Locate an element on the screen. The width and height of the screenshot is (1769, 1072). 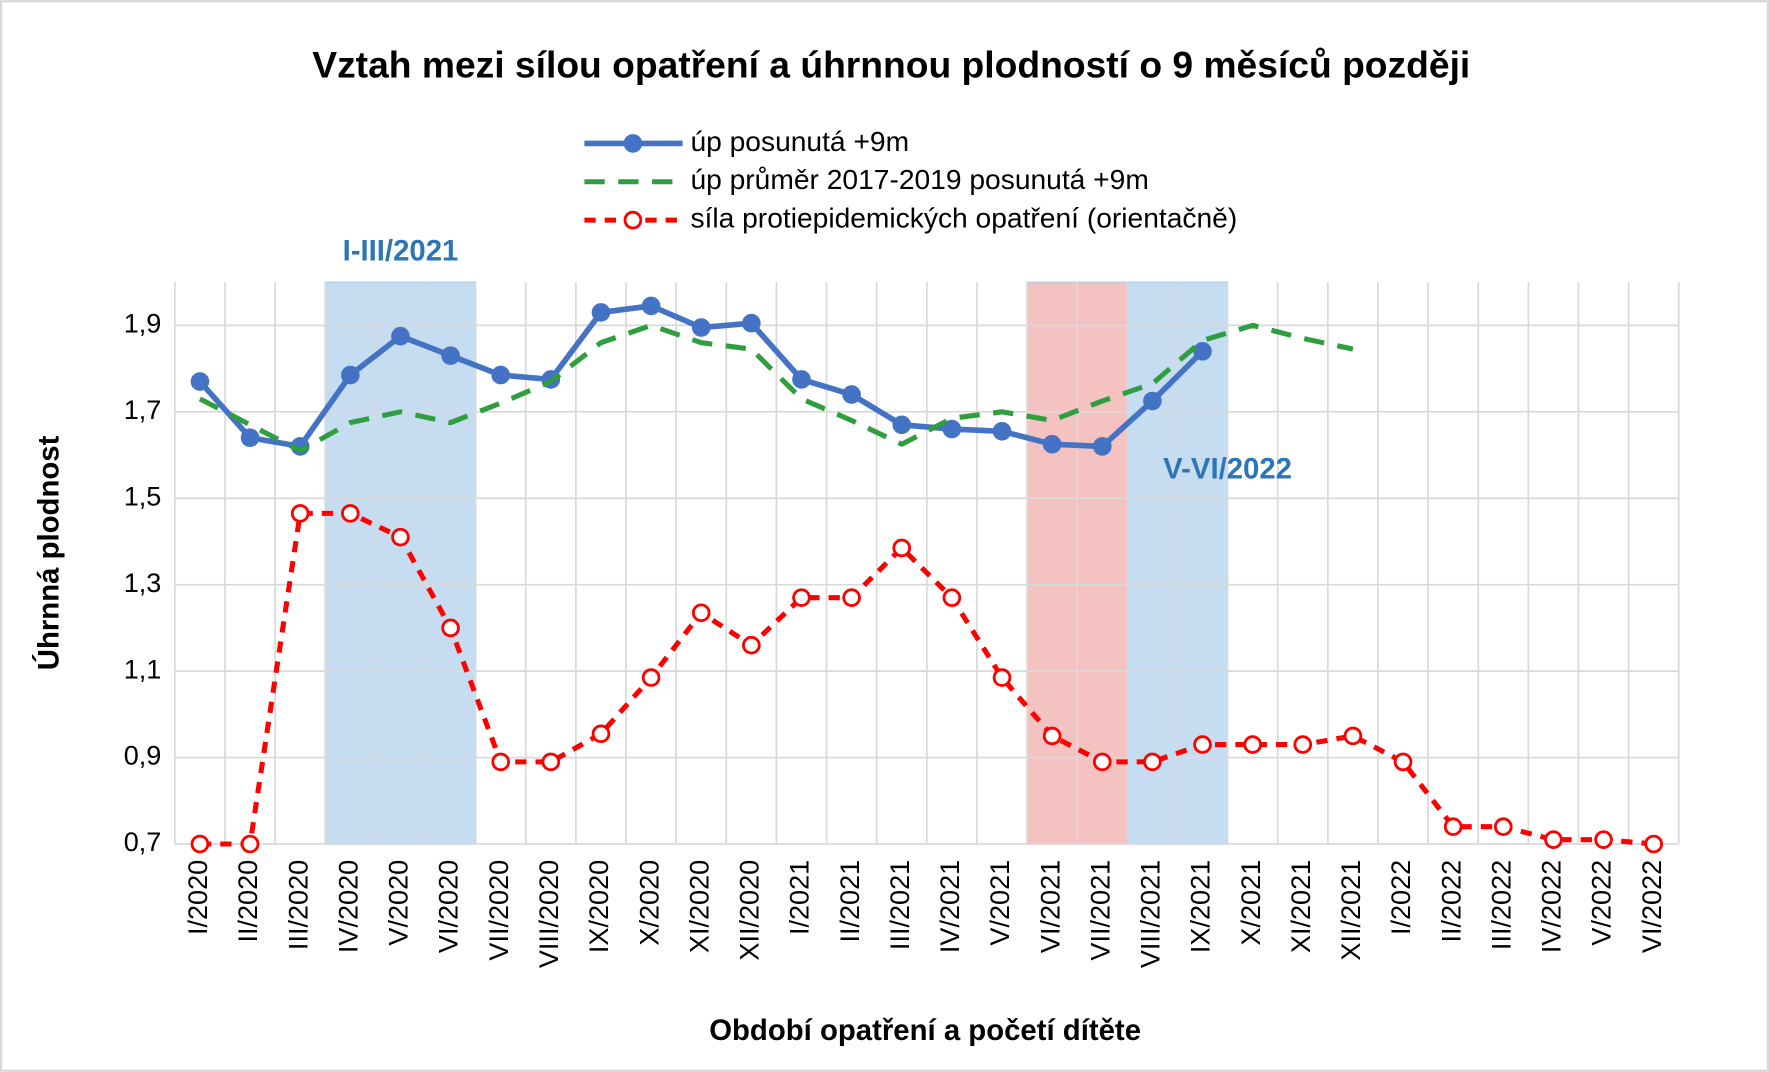
x-tick-label: II/2022 is located at coordinates (1450, 901).